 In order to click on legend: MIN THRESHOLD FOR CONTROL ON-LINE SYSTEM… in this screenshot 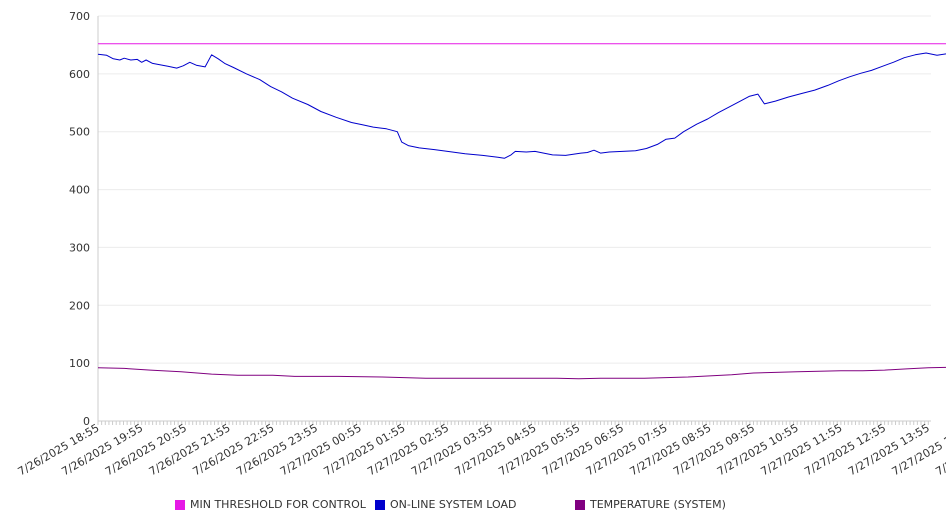, I will do `click(473, 506)`.